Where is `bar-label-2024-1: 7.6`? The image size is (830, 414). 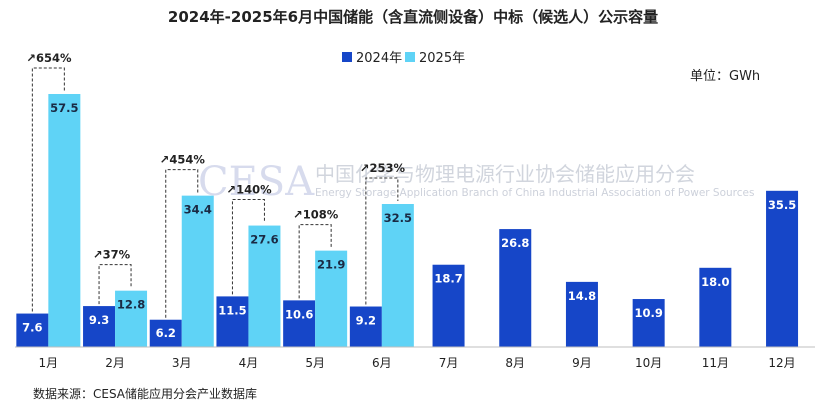
bar-label-2024-1: 7.6 is located at coordinates (32, 328).